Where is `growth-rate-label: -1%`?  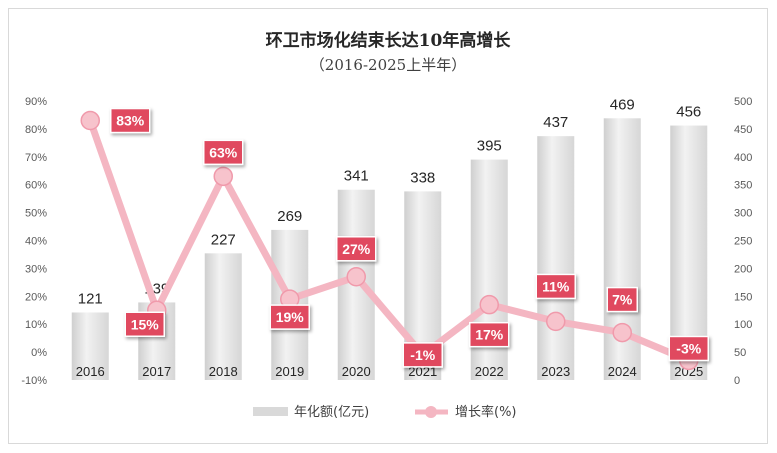 growth-rate-label: -1% is located at coordinates (422, 355).